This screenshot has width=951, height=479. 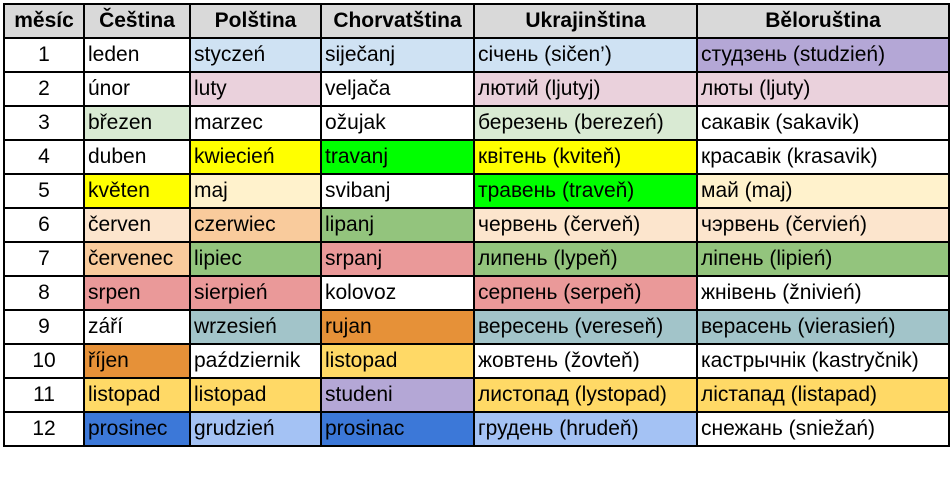 What do you see at coordinates (823, 293) in the screenshot?
I see `belarusian-month-cell: жнівень (žnivień)` at bounding box center [823, 293].